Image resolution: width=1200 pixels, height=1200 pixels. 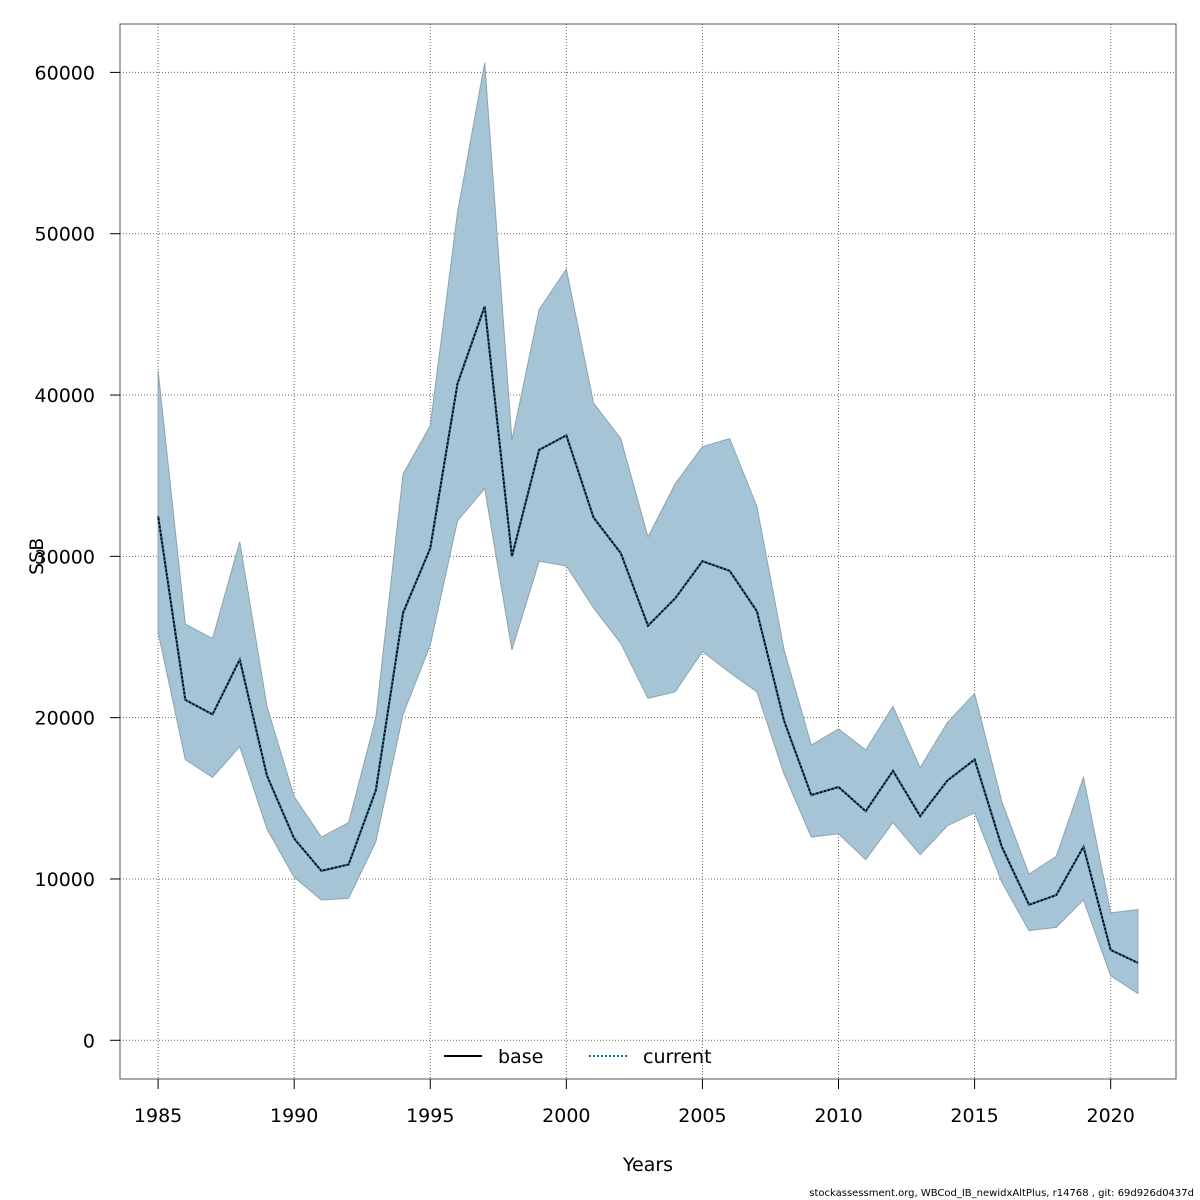 What do you see at coordinates (65, 73) in the screenshot?
I see `y-tick-label: 60000` at bounding box center [65, 73].